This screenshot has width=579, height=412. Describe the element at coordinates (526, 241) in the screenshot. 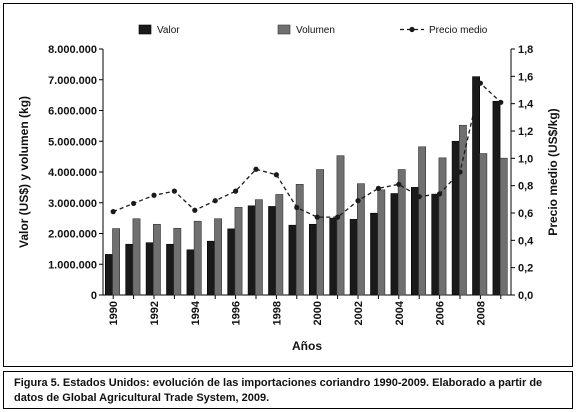

I see `y-right-tick-label: 0,4` at that location.